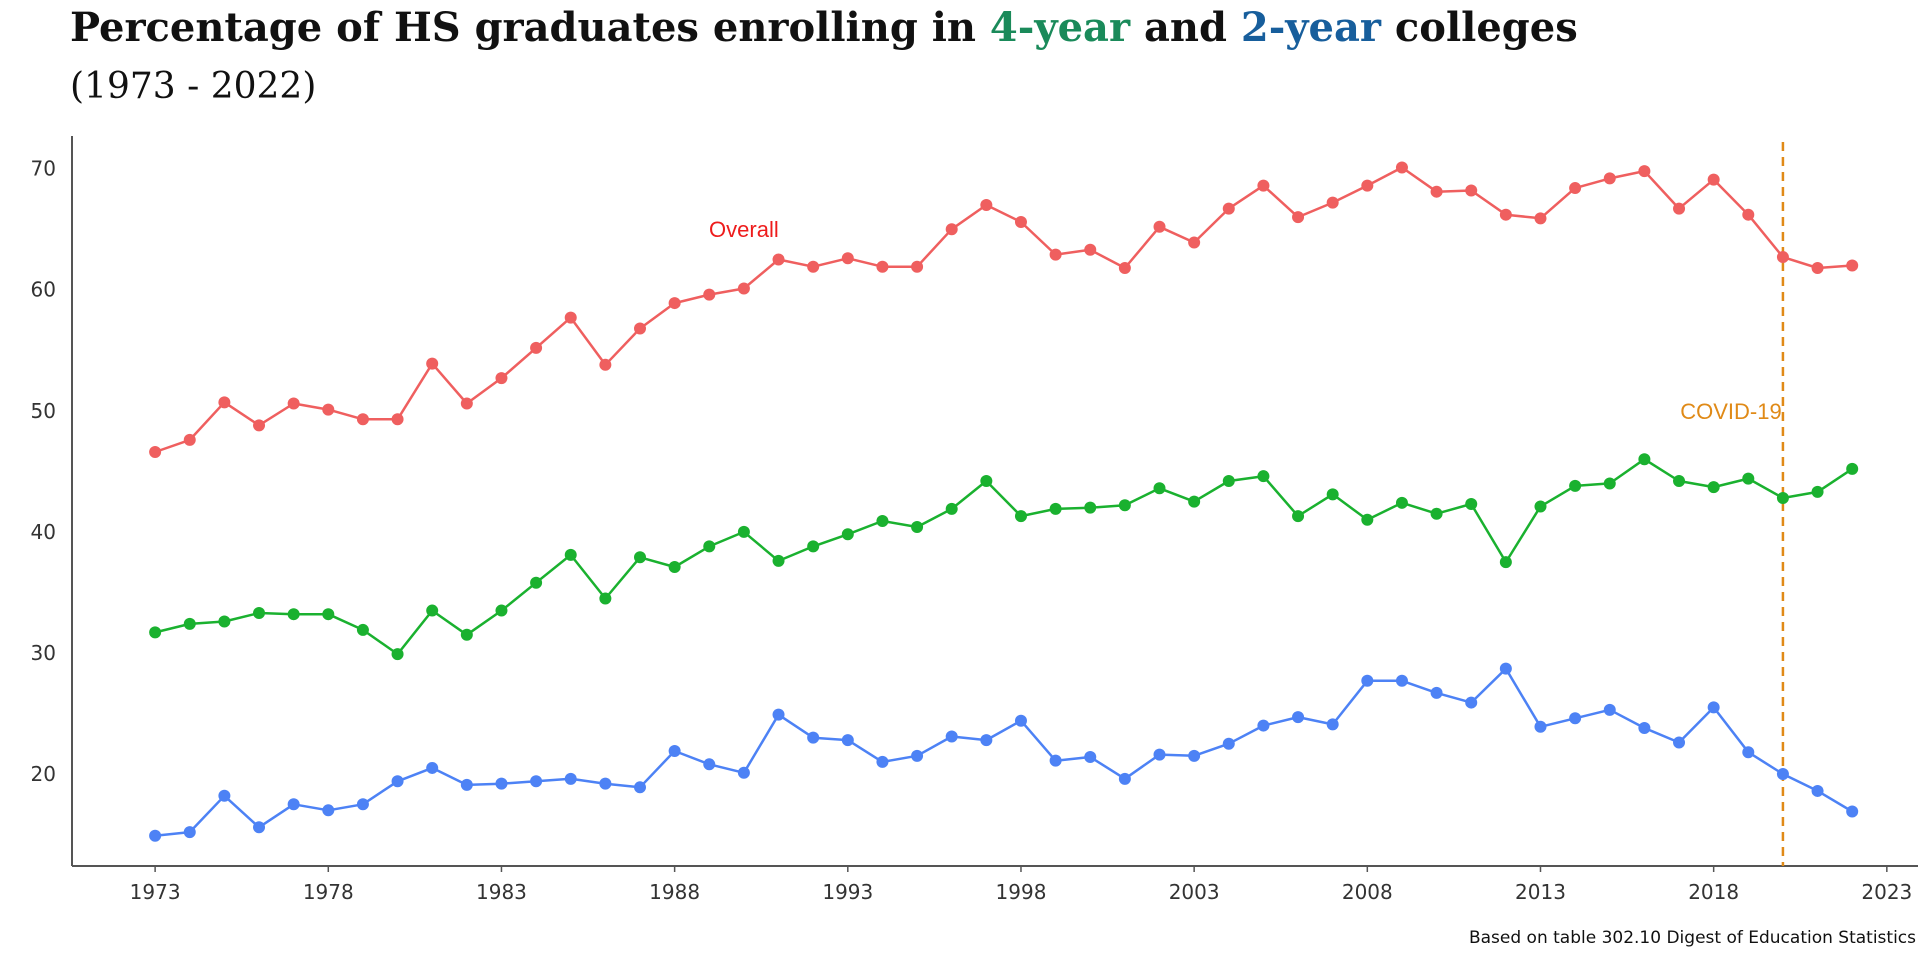 The image size is (1920, 960). I want to click on x-tick-label: 1988, so click(674, 892).